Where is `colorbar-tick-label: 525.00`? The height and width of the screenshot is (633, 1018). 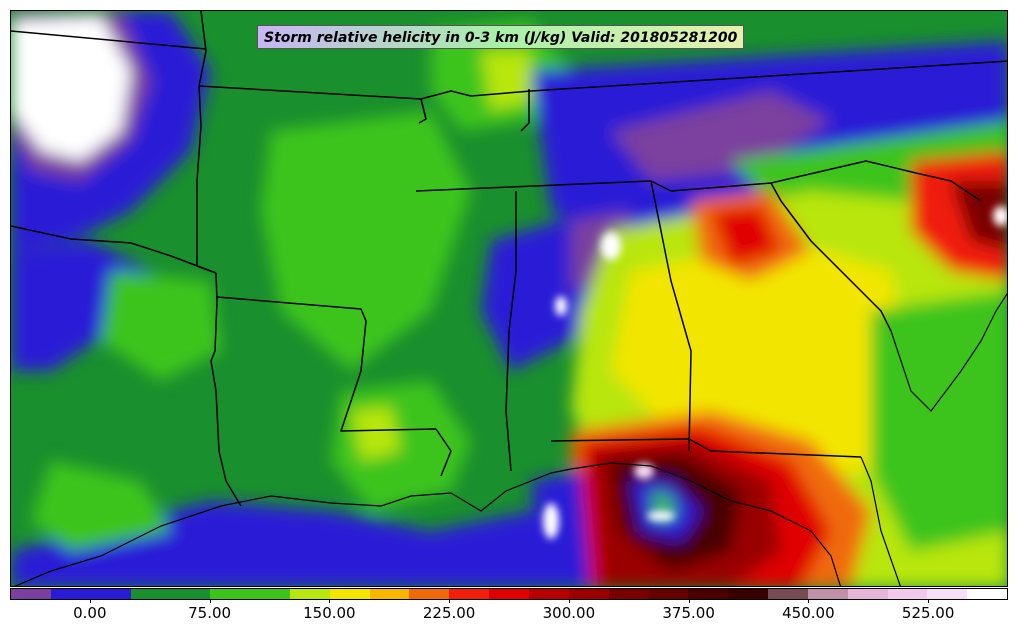
colorbar-tick-label: 525.00 is located at coordinates (928, 613).